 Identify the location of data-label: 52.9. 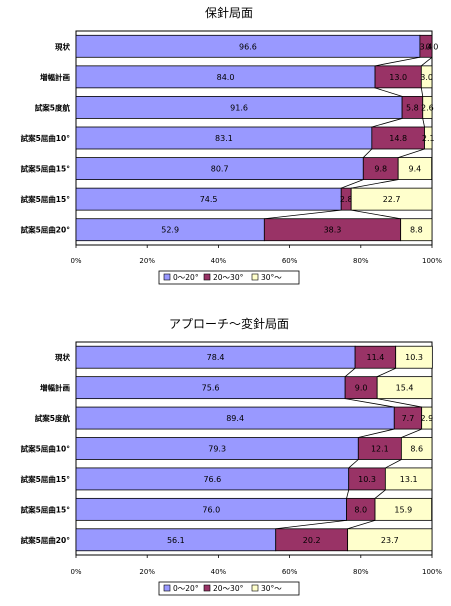
(170, 230).